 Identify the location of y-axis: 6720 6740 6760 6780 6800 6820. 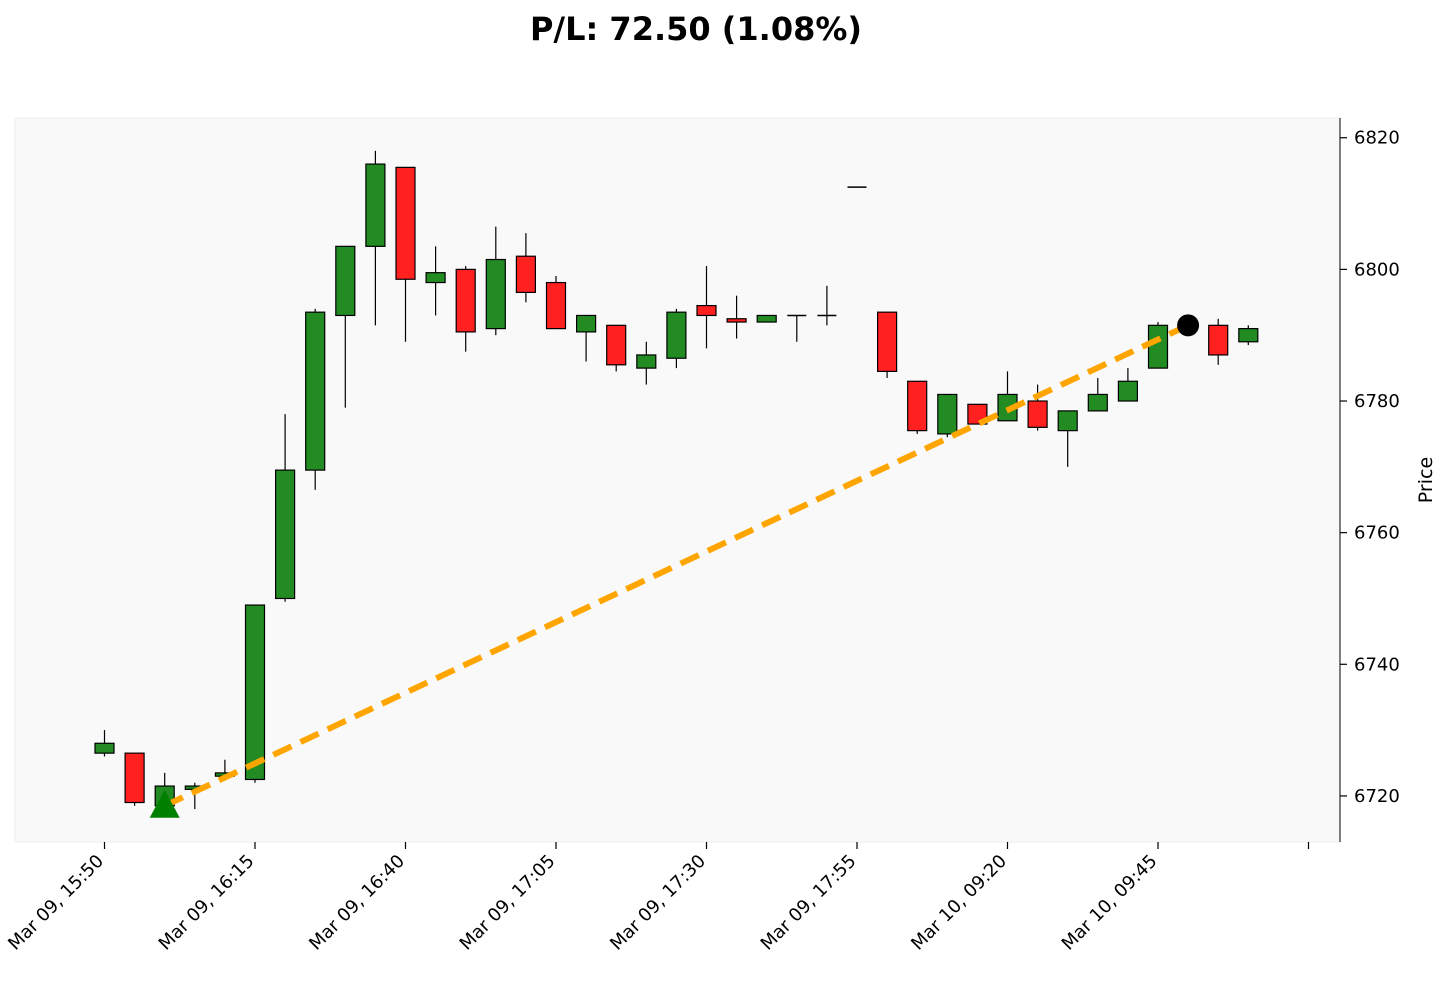
(1369, 480).